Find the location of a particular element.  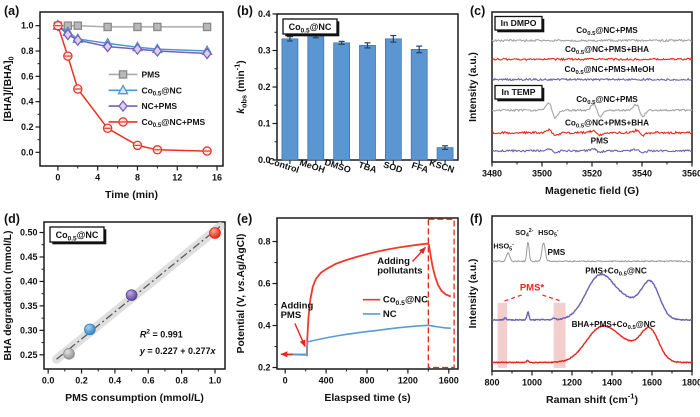

svg-text: NC+PMS is located at coordinates (159, 106).